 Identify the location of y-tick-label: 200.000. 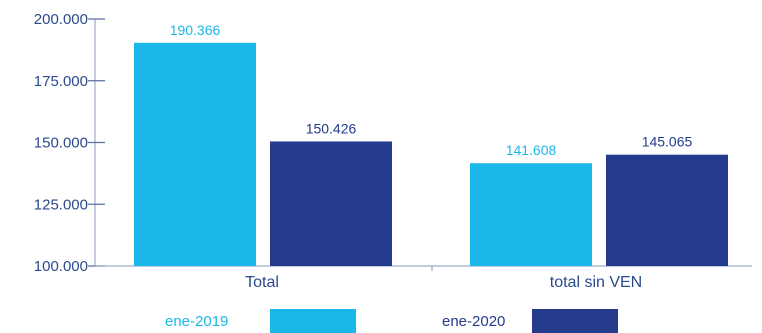
(61, 19).